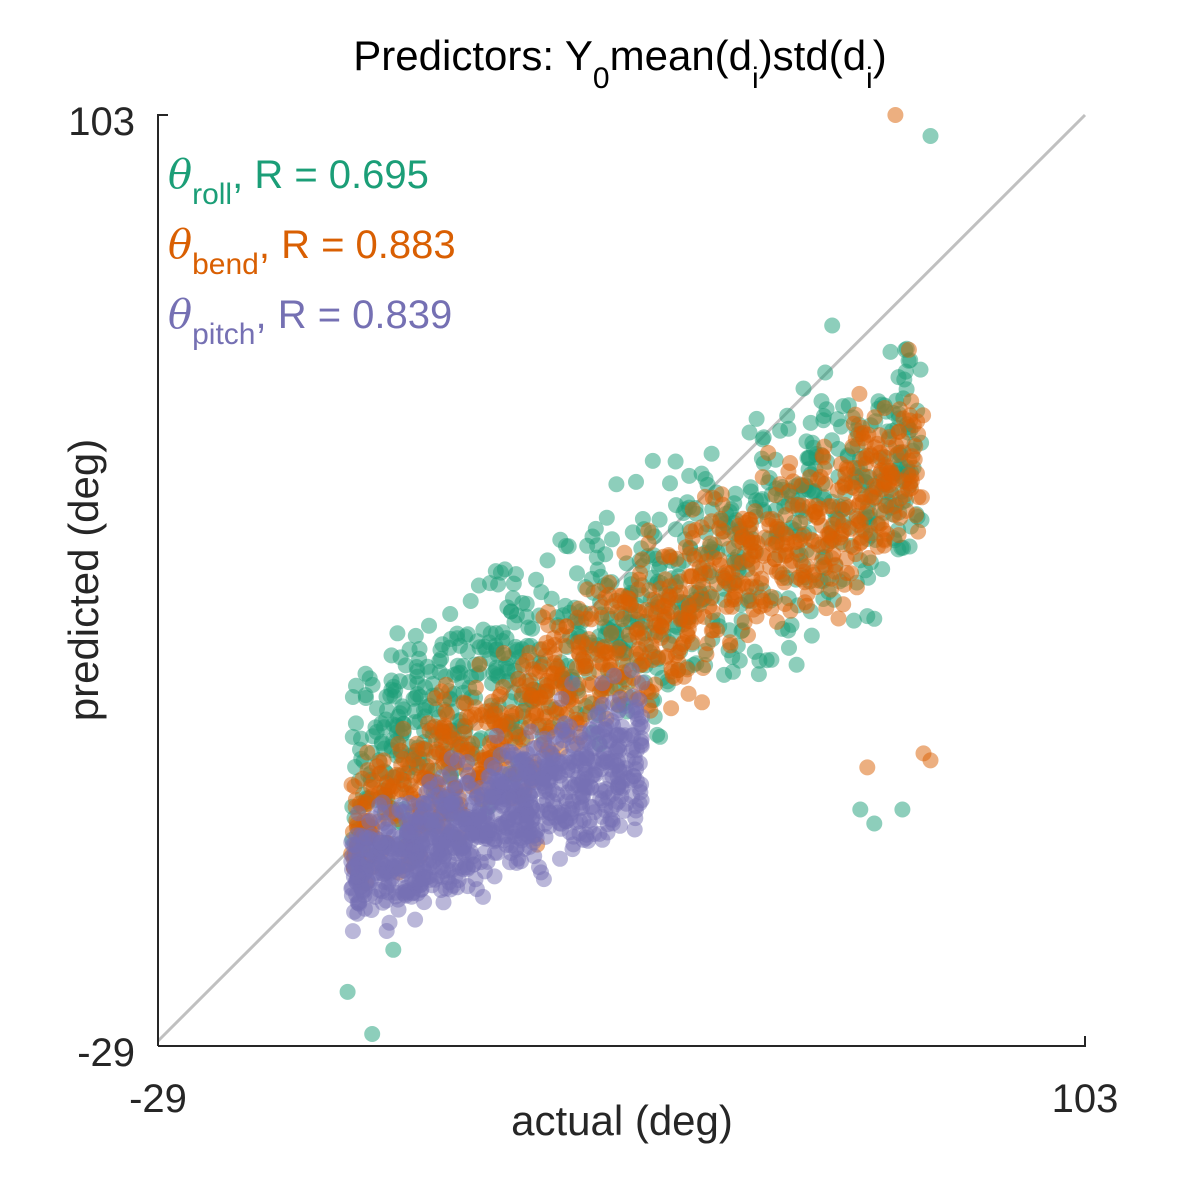 This screenshot has height=1200, width=1200. What do you see at coordinates (473, 55) in the screenshot?
I see `title-prefix: Predictors: Y` at bounding box center [473, 55].